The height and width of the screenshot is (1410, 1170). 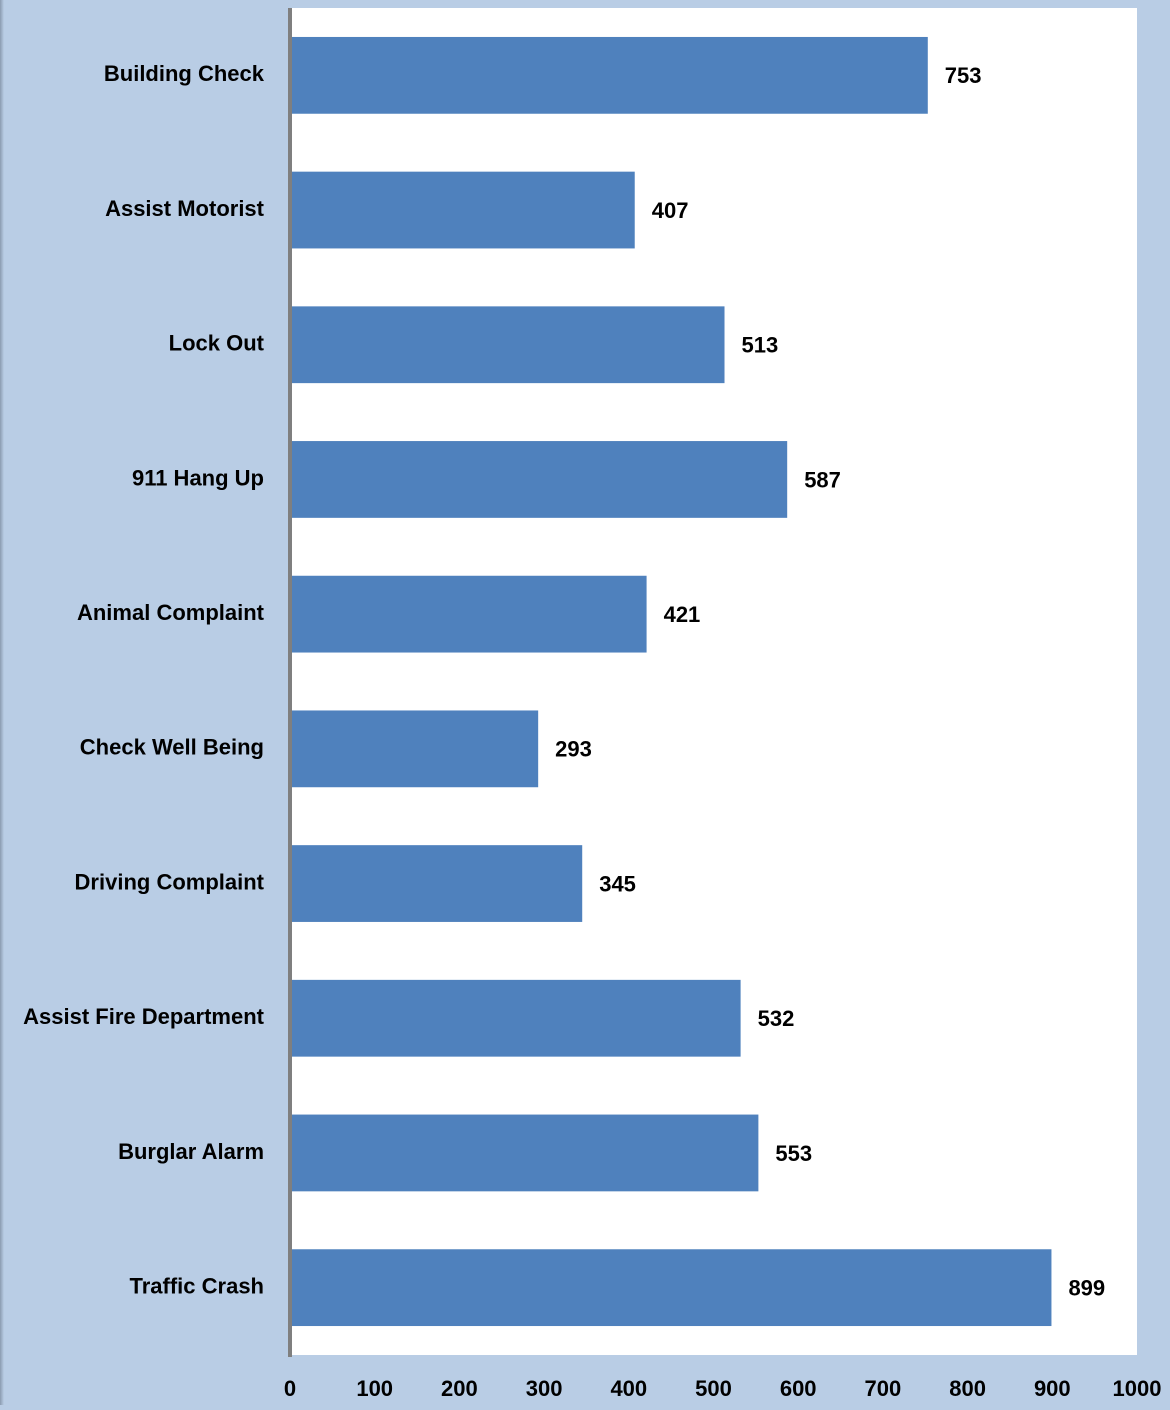 I want to click on data-label: 421, so click(x=682, y=614).